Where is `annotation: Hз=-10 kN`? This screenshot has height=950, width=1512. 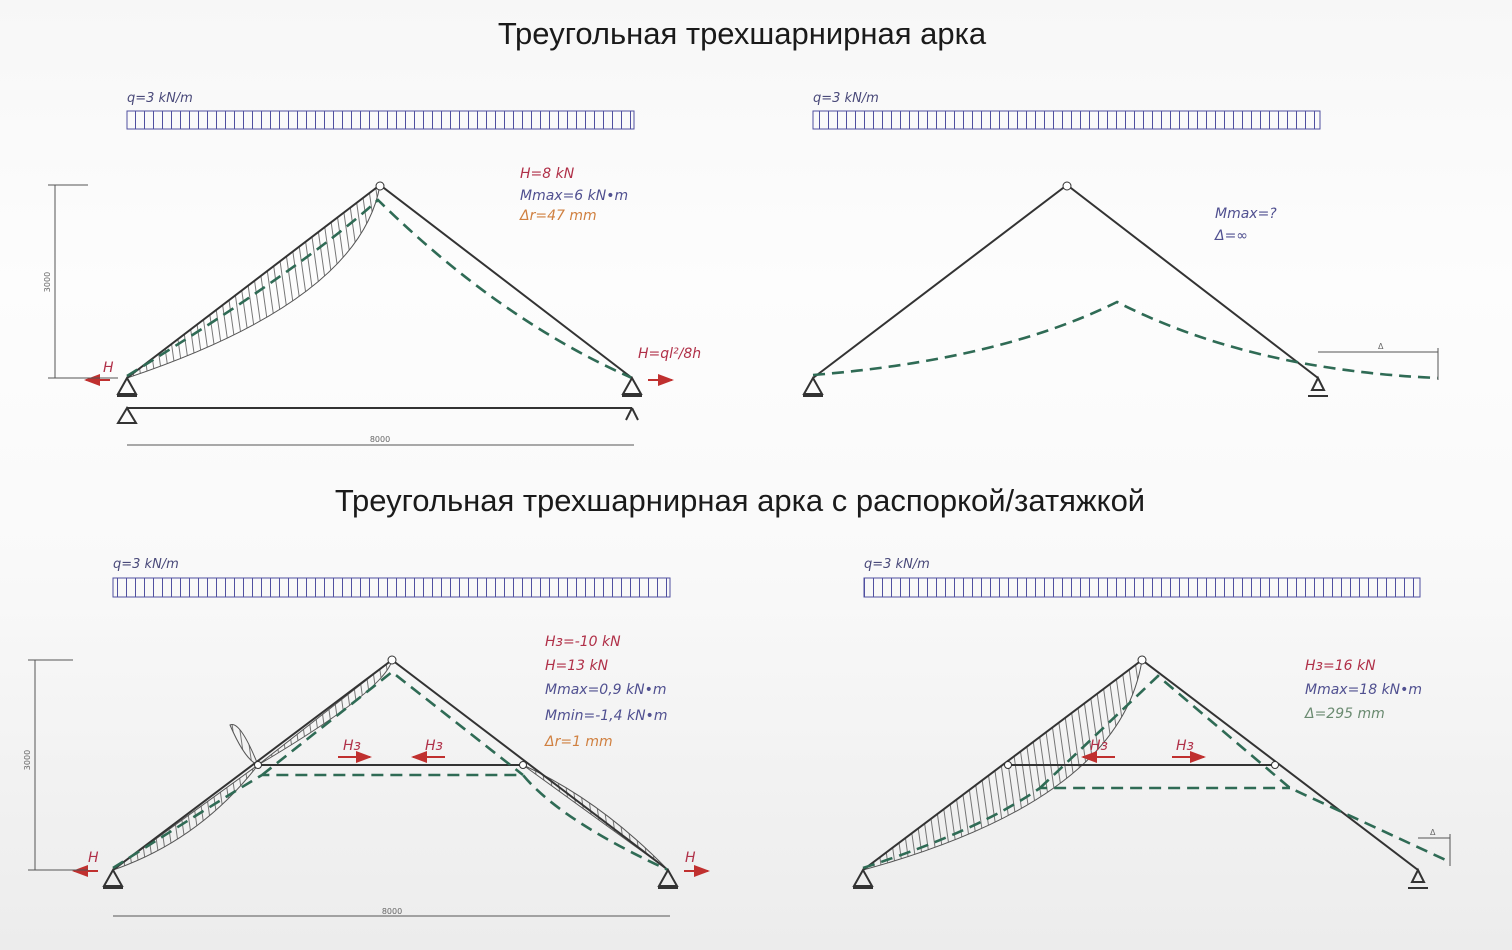
annotation: Hз=-10 kN is located at coordinates (583, 642).